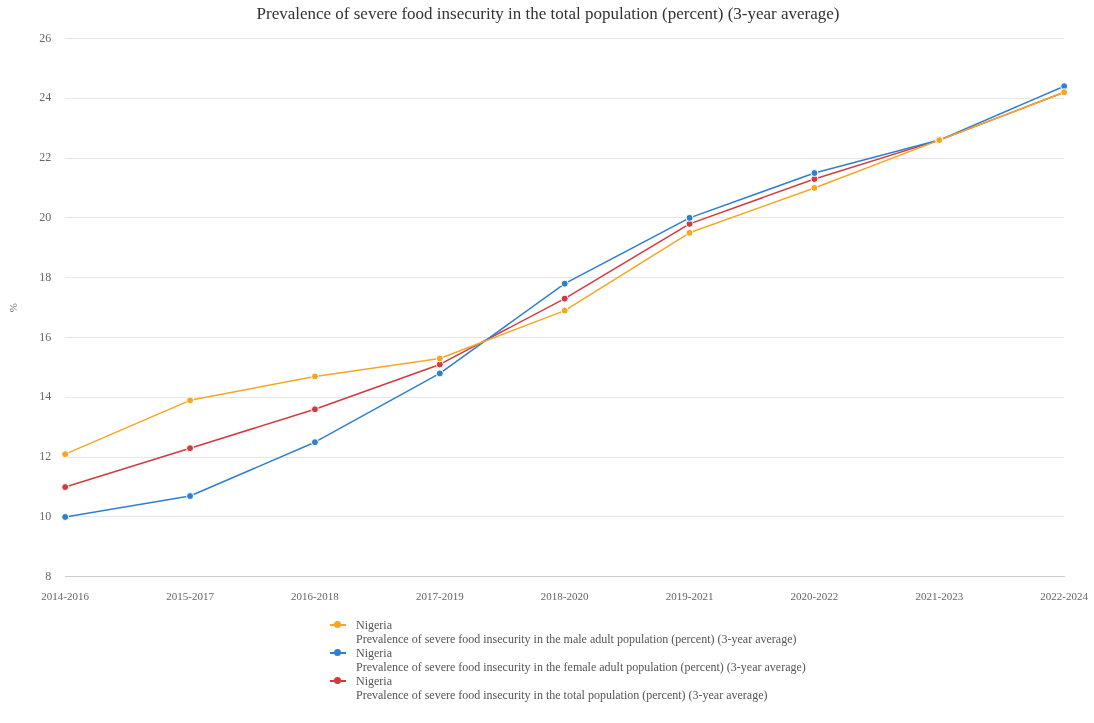 The image size is (1094, 723). What do you see at coordinates (190, 596) in the screenshot?
I see `x-tick-label: 2015-2017` at bounding box center [190, 596].